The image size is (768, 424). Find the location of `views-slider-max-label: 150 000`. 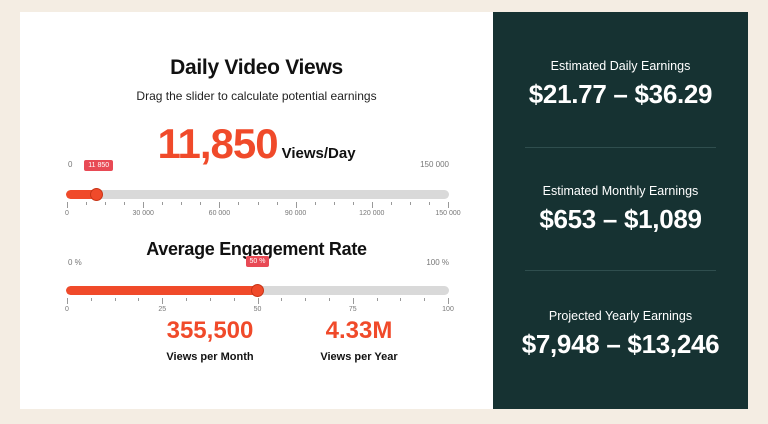

views-slider-max-label: 150 000 is located at coordinates (434, 164).